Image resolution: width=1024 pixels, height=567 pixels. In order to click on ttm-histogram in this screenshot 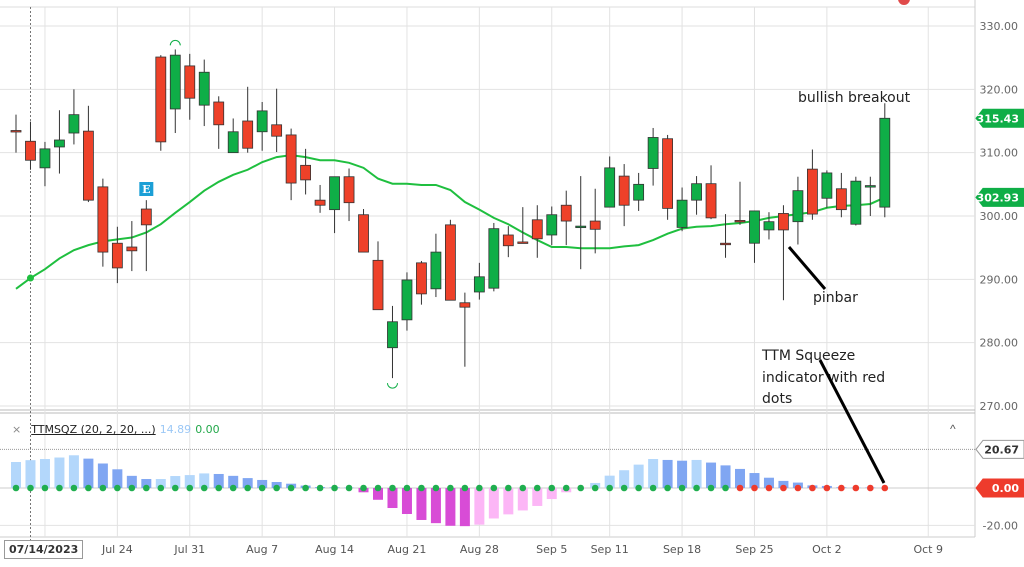, I will do `click(450, 491)`.